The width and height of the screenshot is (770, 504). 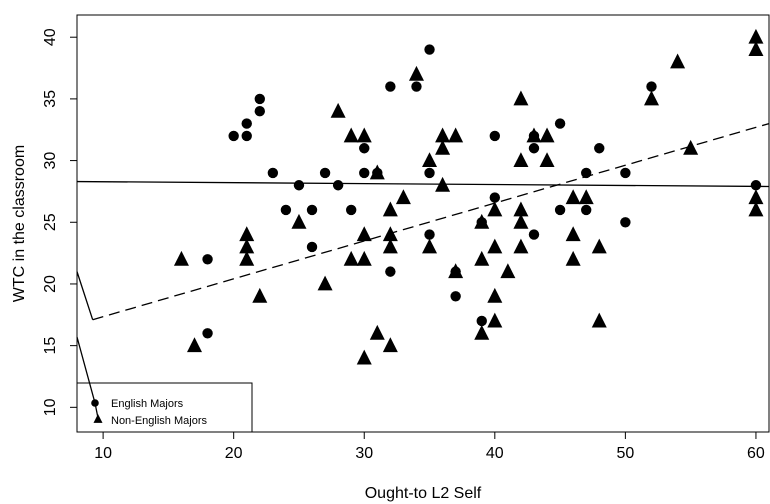 What do you see at coordinates (164, 384) in the screenshot?
I see `legend: English Majors Non-English Majors` at bounding box center [164, 384].